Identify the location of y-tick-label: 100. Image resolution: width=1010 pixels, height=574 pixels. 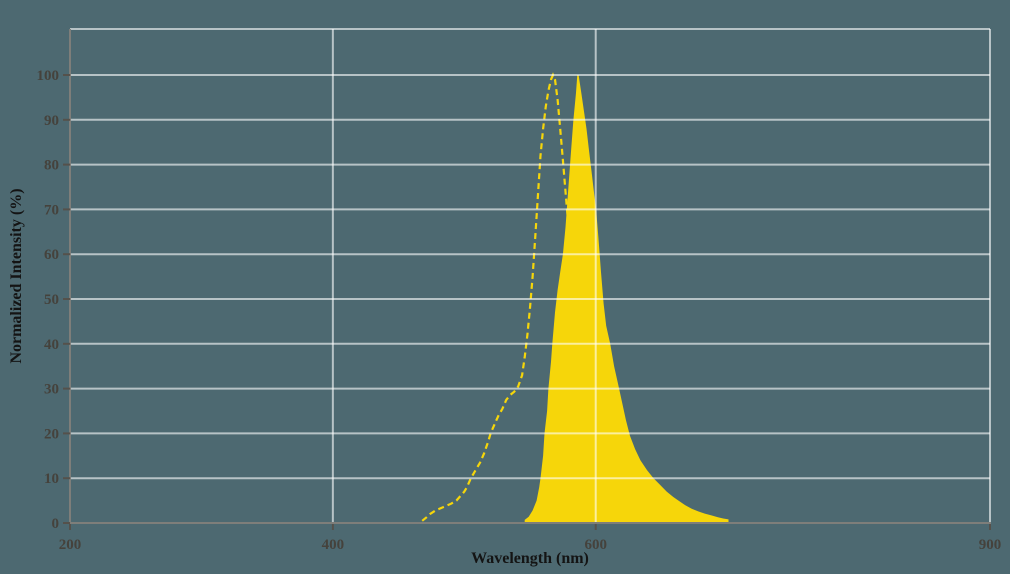
(48, 76).